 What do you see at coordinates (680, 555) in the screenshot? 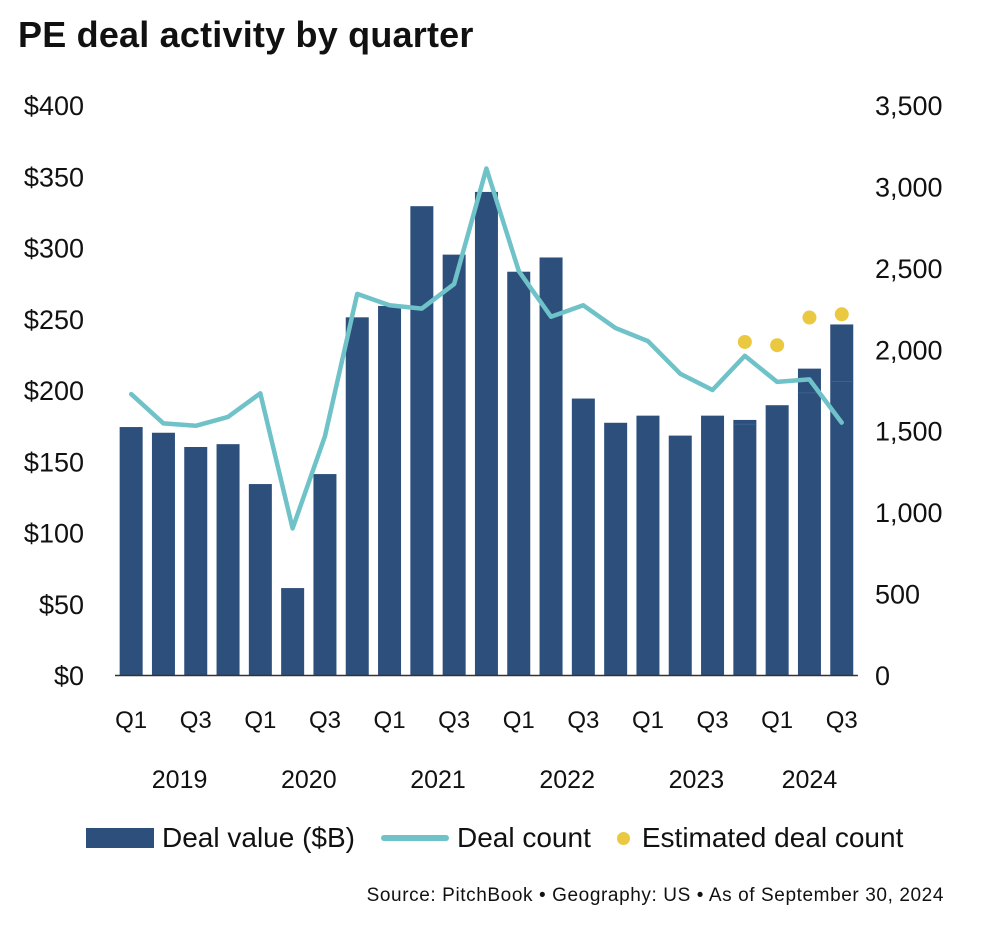
I see `bar-2023-q2` at bounding box center [680, 555].